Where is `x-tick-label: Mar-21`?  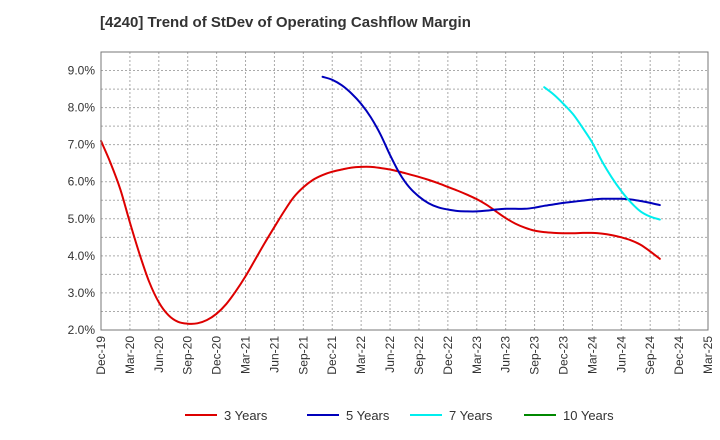 x-tick-label: Mar-21 is located at coordinates (246, 355).